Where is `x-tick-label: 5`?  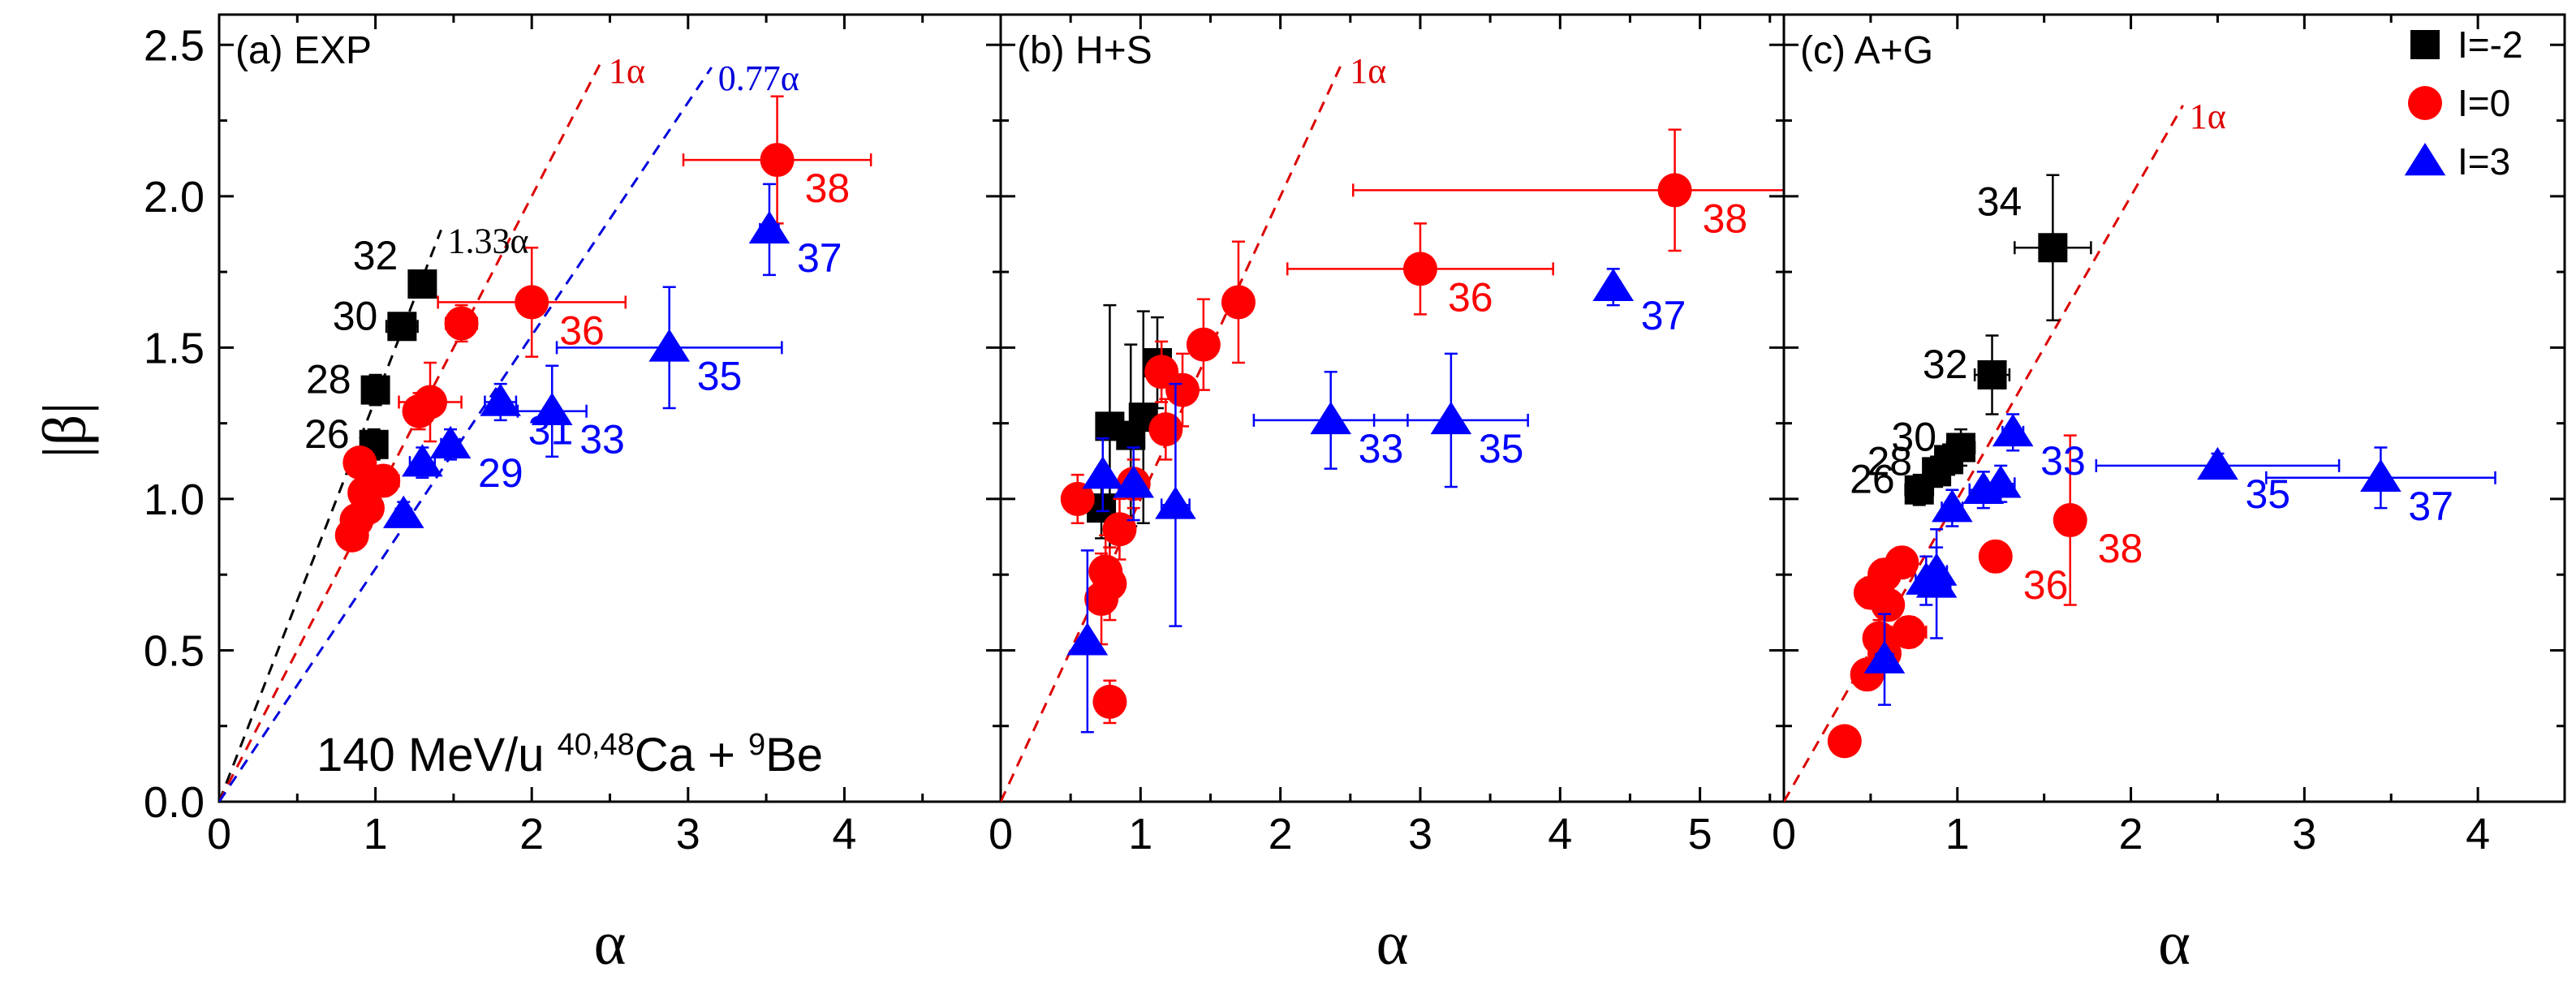 x-tick-label: 5 is located at coordinates (1700, 834).